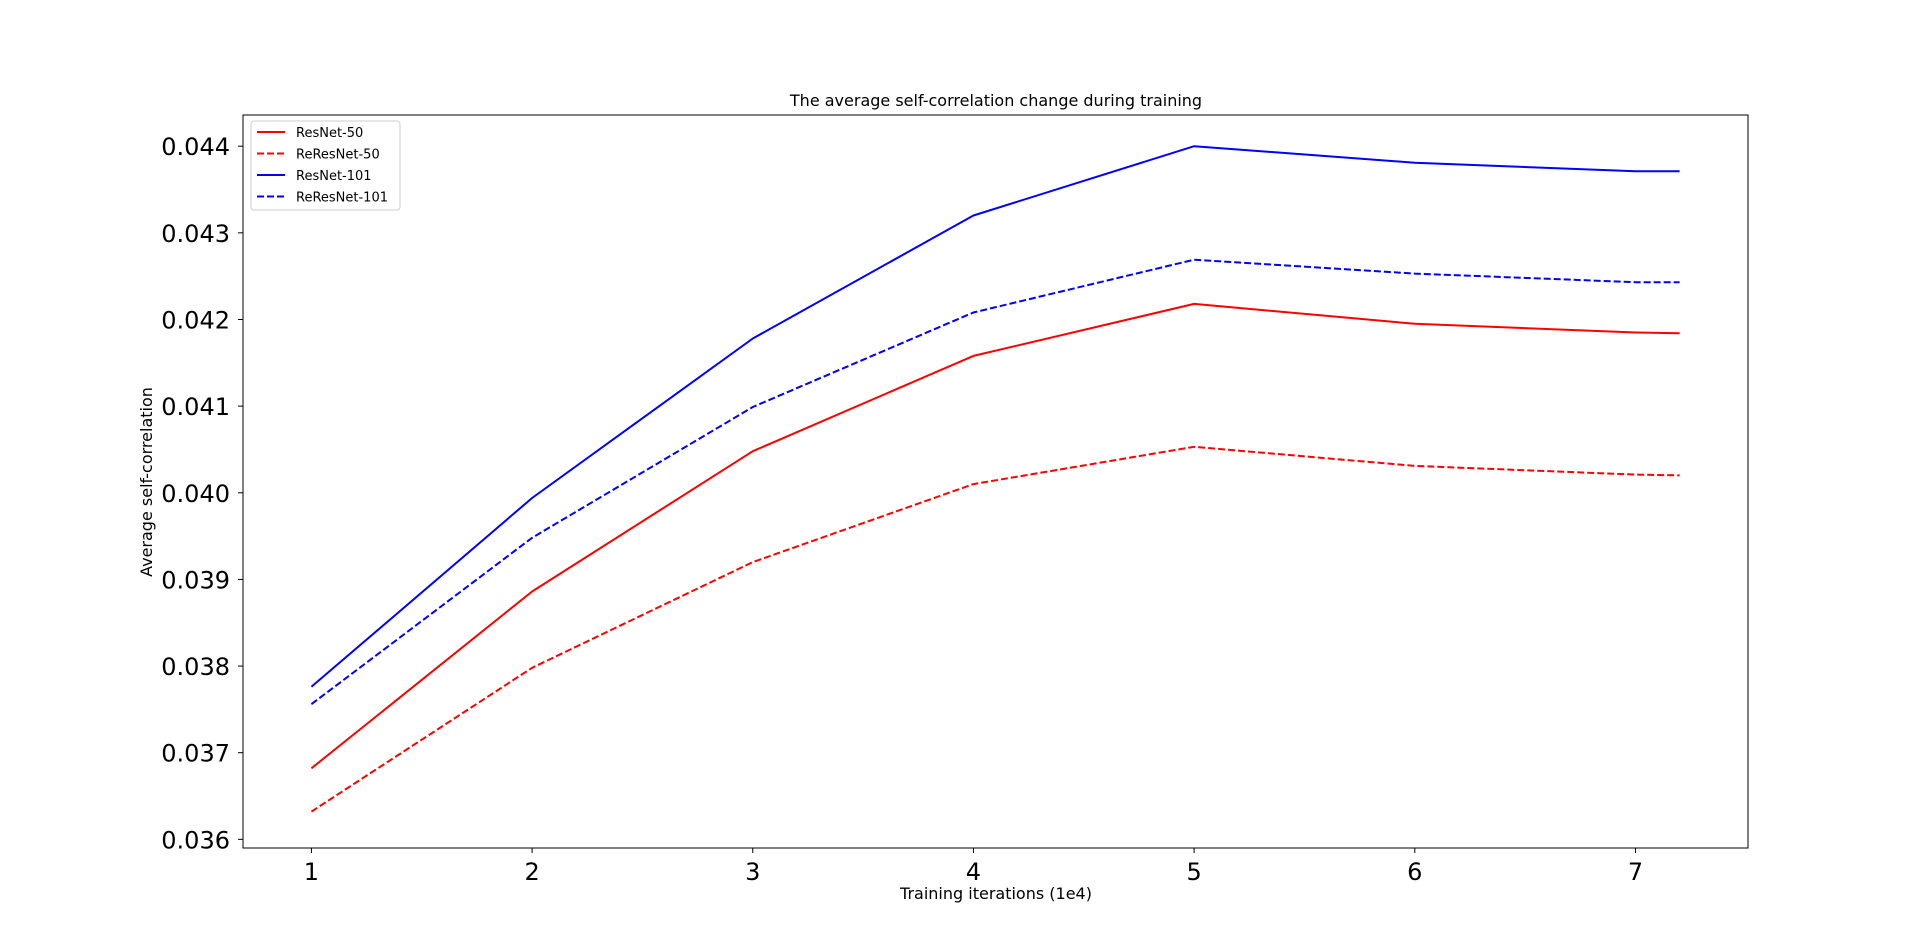 This screenshot has height=941, width=1920. What do you see at coordinates (973, 872) in the screenshot?
I see `x-tick-label-4: 4` at bounding box center [973, 872].